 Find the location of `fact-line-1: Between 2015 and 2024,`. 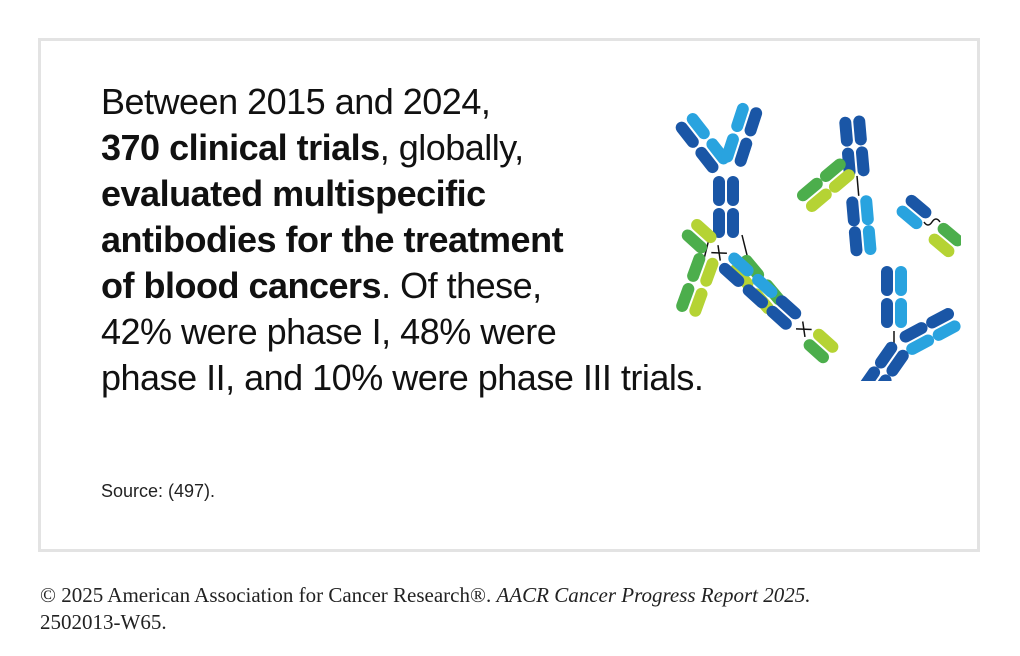

fact-line-1: Between 2015 and 2024, is located at coordinates (296, 101).